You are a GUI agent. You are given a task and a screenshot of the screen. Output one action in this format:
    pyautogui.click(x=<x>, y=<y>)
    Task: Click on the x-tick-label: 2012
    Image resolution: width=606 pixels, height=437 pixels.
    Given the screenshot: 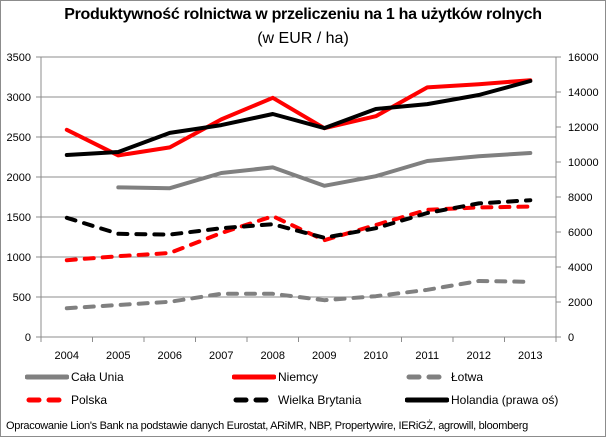 What is the action you would take?
    pyautogui.click(x=479, y=356)
    